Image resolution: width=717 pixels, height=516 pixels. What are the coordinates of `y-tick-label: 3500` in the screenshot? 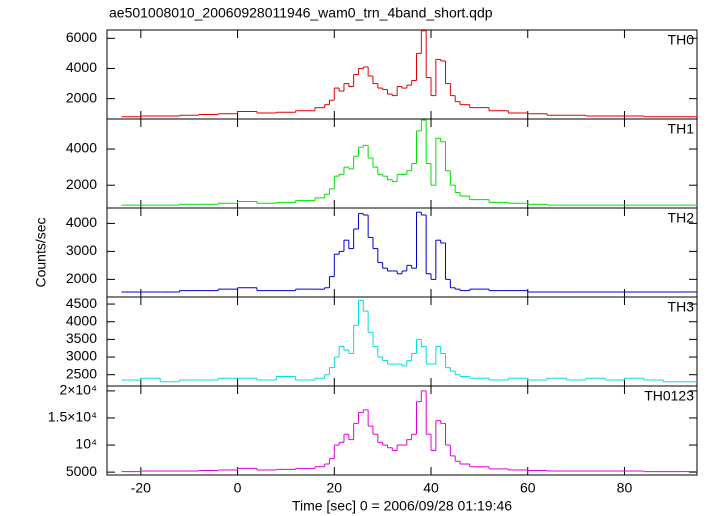 It's located at (81, 338).